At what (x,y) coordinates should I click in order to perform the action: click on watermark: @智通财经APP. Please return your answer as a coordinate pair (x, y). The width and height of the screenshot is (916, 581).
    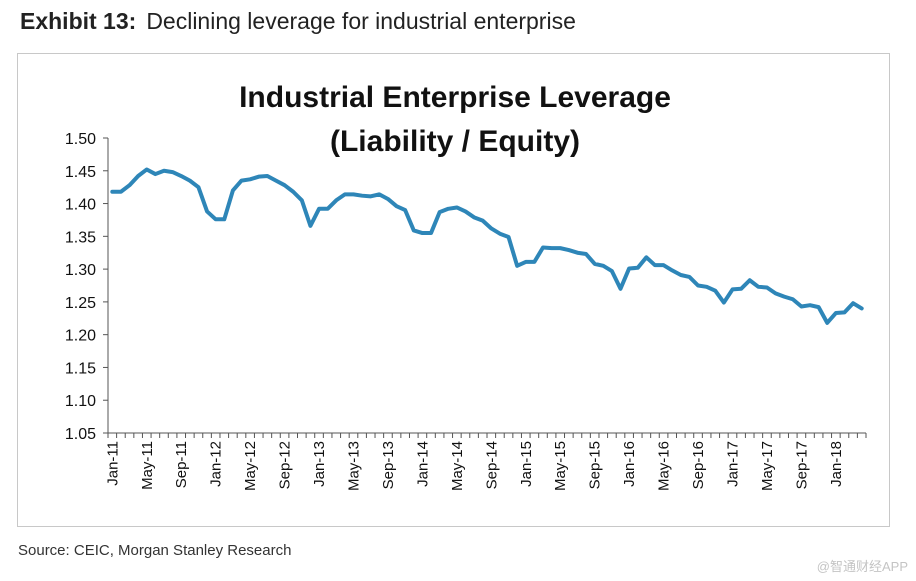
    Looking at the image, I should click on (862, 566).